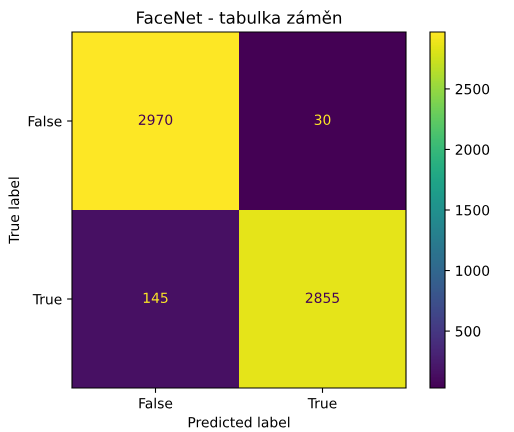  Describe the element at coordinates (239, 17) in the screenshot. I see `chart-title: FaceNet - tabulka záměn` at that location.